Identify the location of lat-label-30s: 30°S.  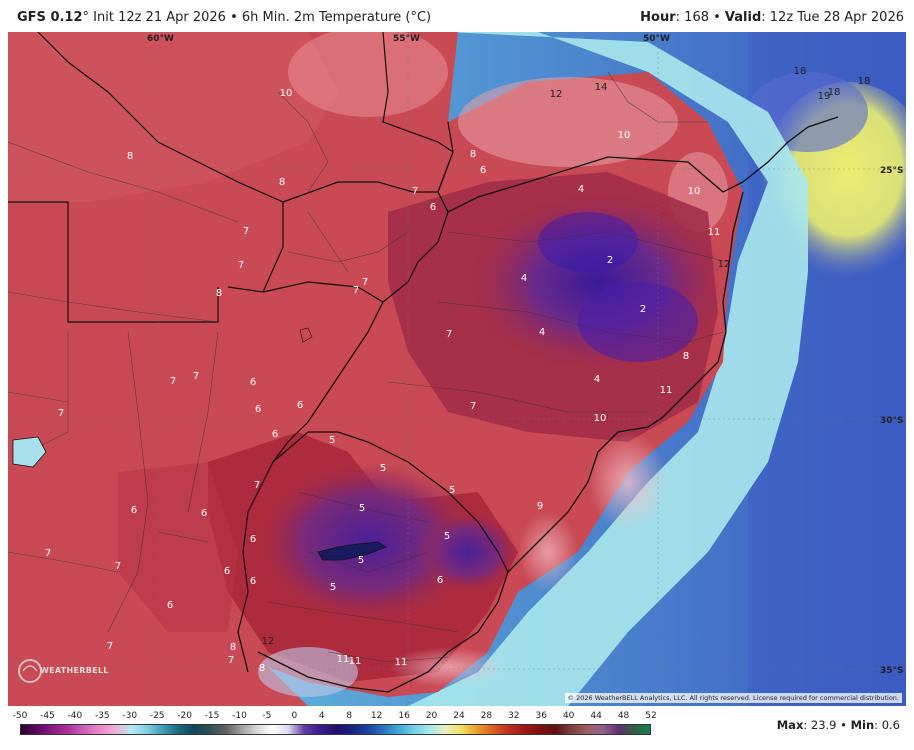
(892, 421).